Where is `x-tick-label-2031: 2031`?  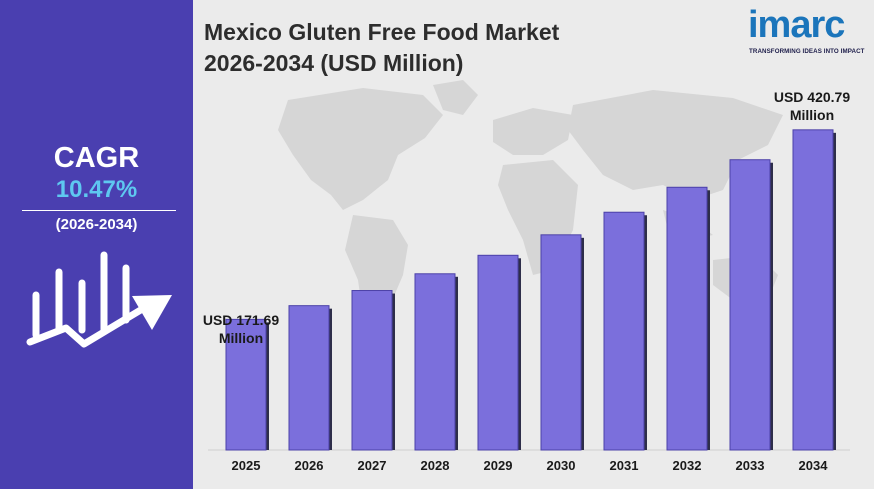
x-tick-label-2031: 2031 is located at coordinates (624, 465).